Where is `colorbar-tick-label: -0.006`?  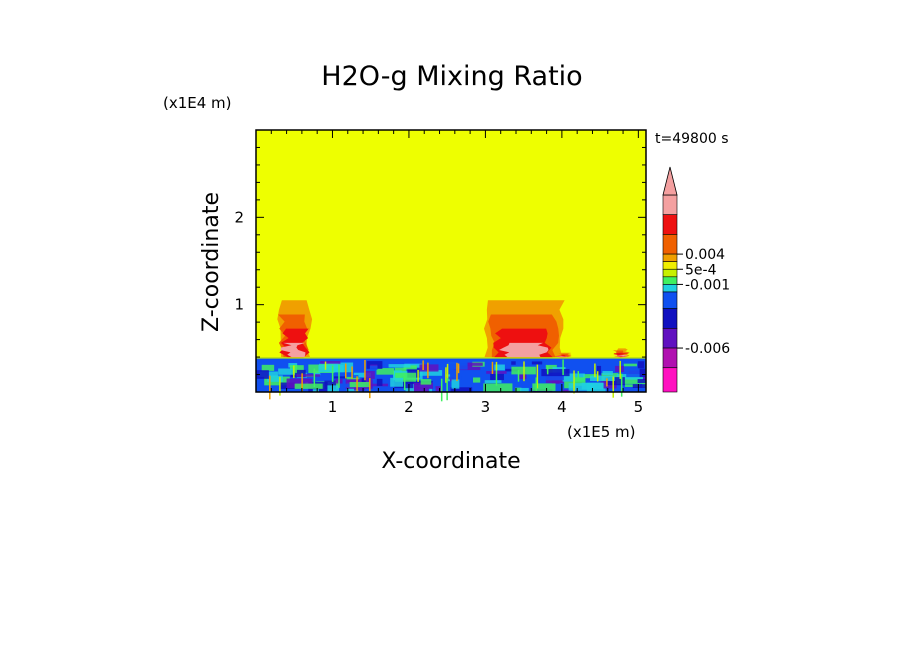
colorbar-tick-label: -0.006 is located at coordinates (707, 349).